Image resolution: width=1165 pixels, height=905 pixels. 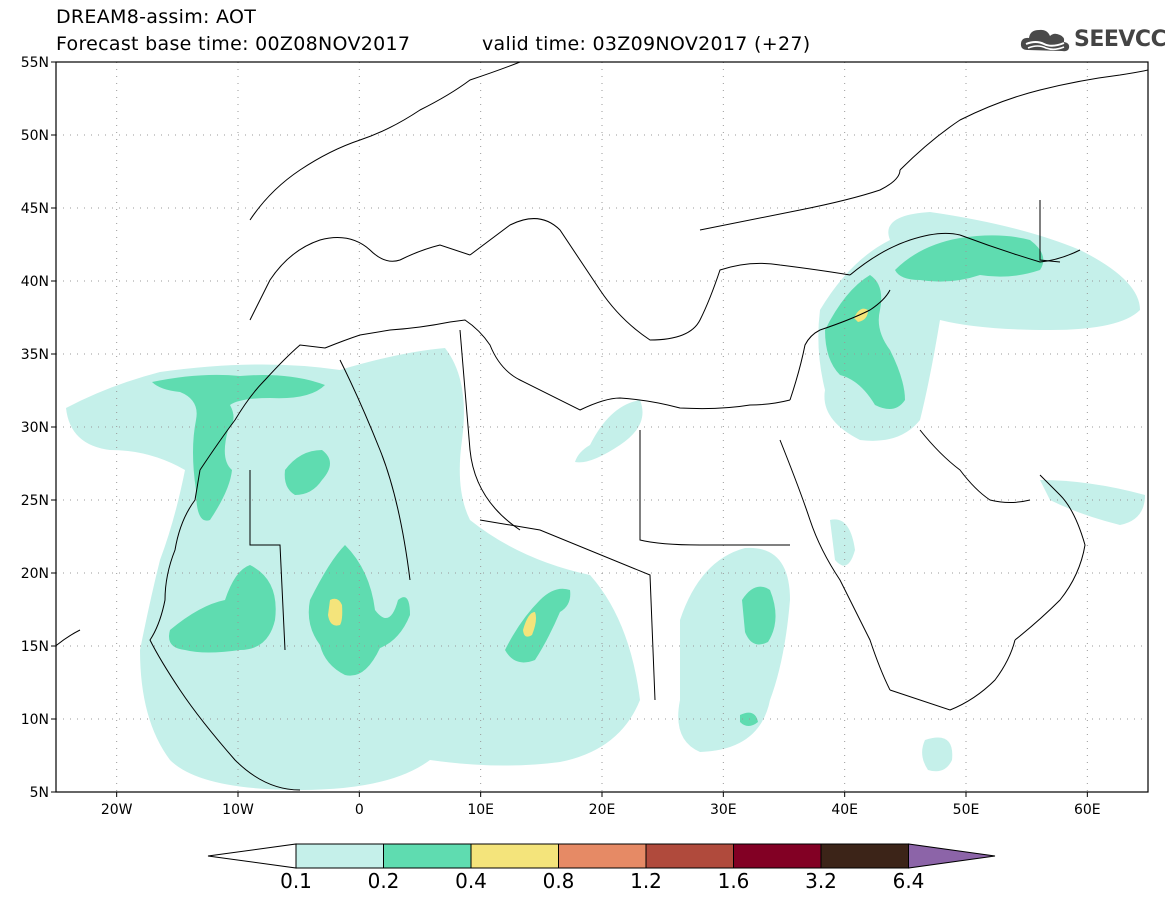 What do you see at coordinates (844, 810) in the screenshot?
I see `lon-label: 40E` at bounding box center [844, 810].